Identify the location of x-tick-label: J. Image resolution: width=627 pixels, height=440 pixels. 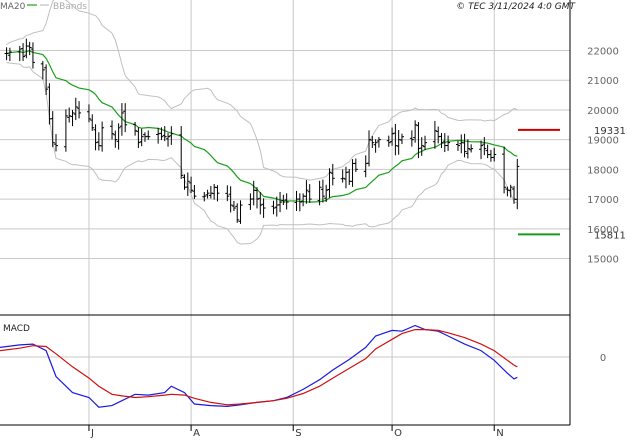
(92, 433).